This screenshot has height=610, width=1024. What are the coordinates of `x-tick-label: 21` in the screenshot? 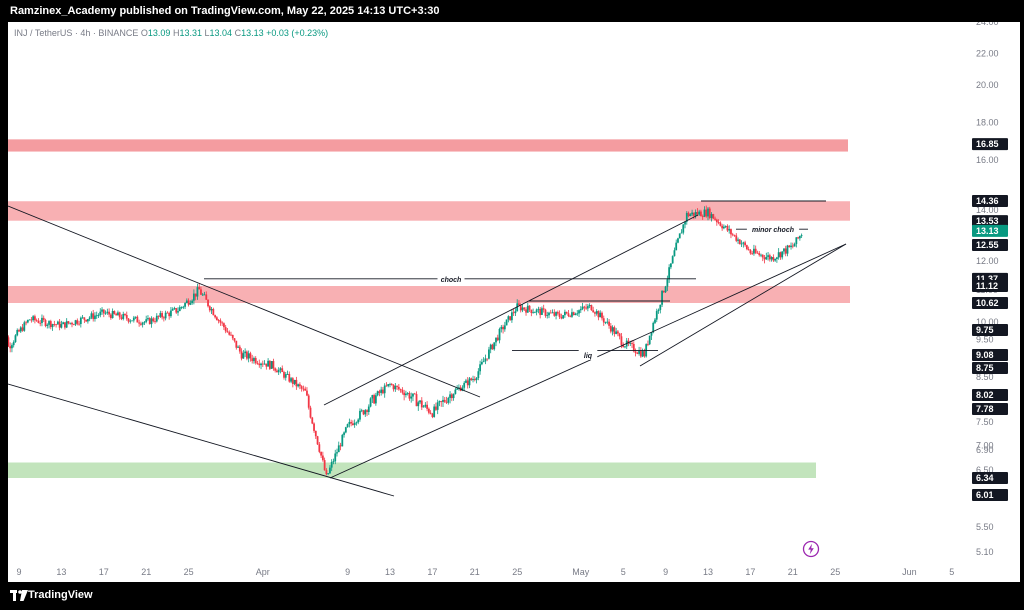 It's located at (793, 572).